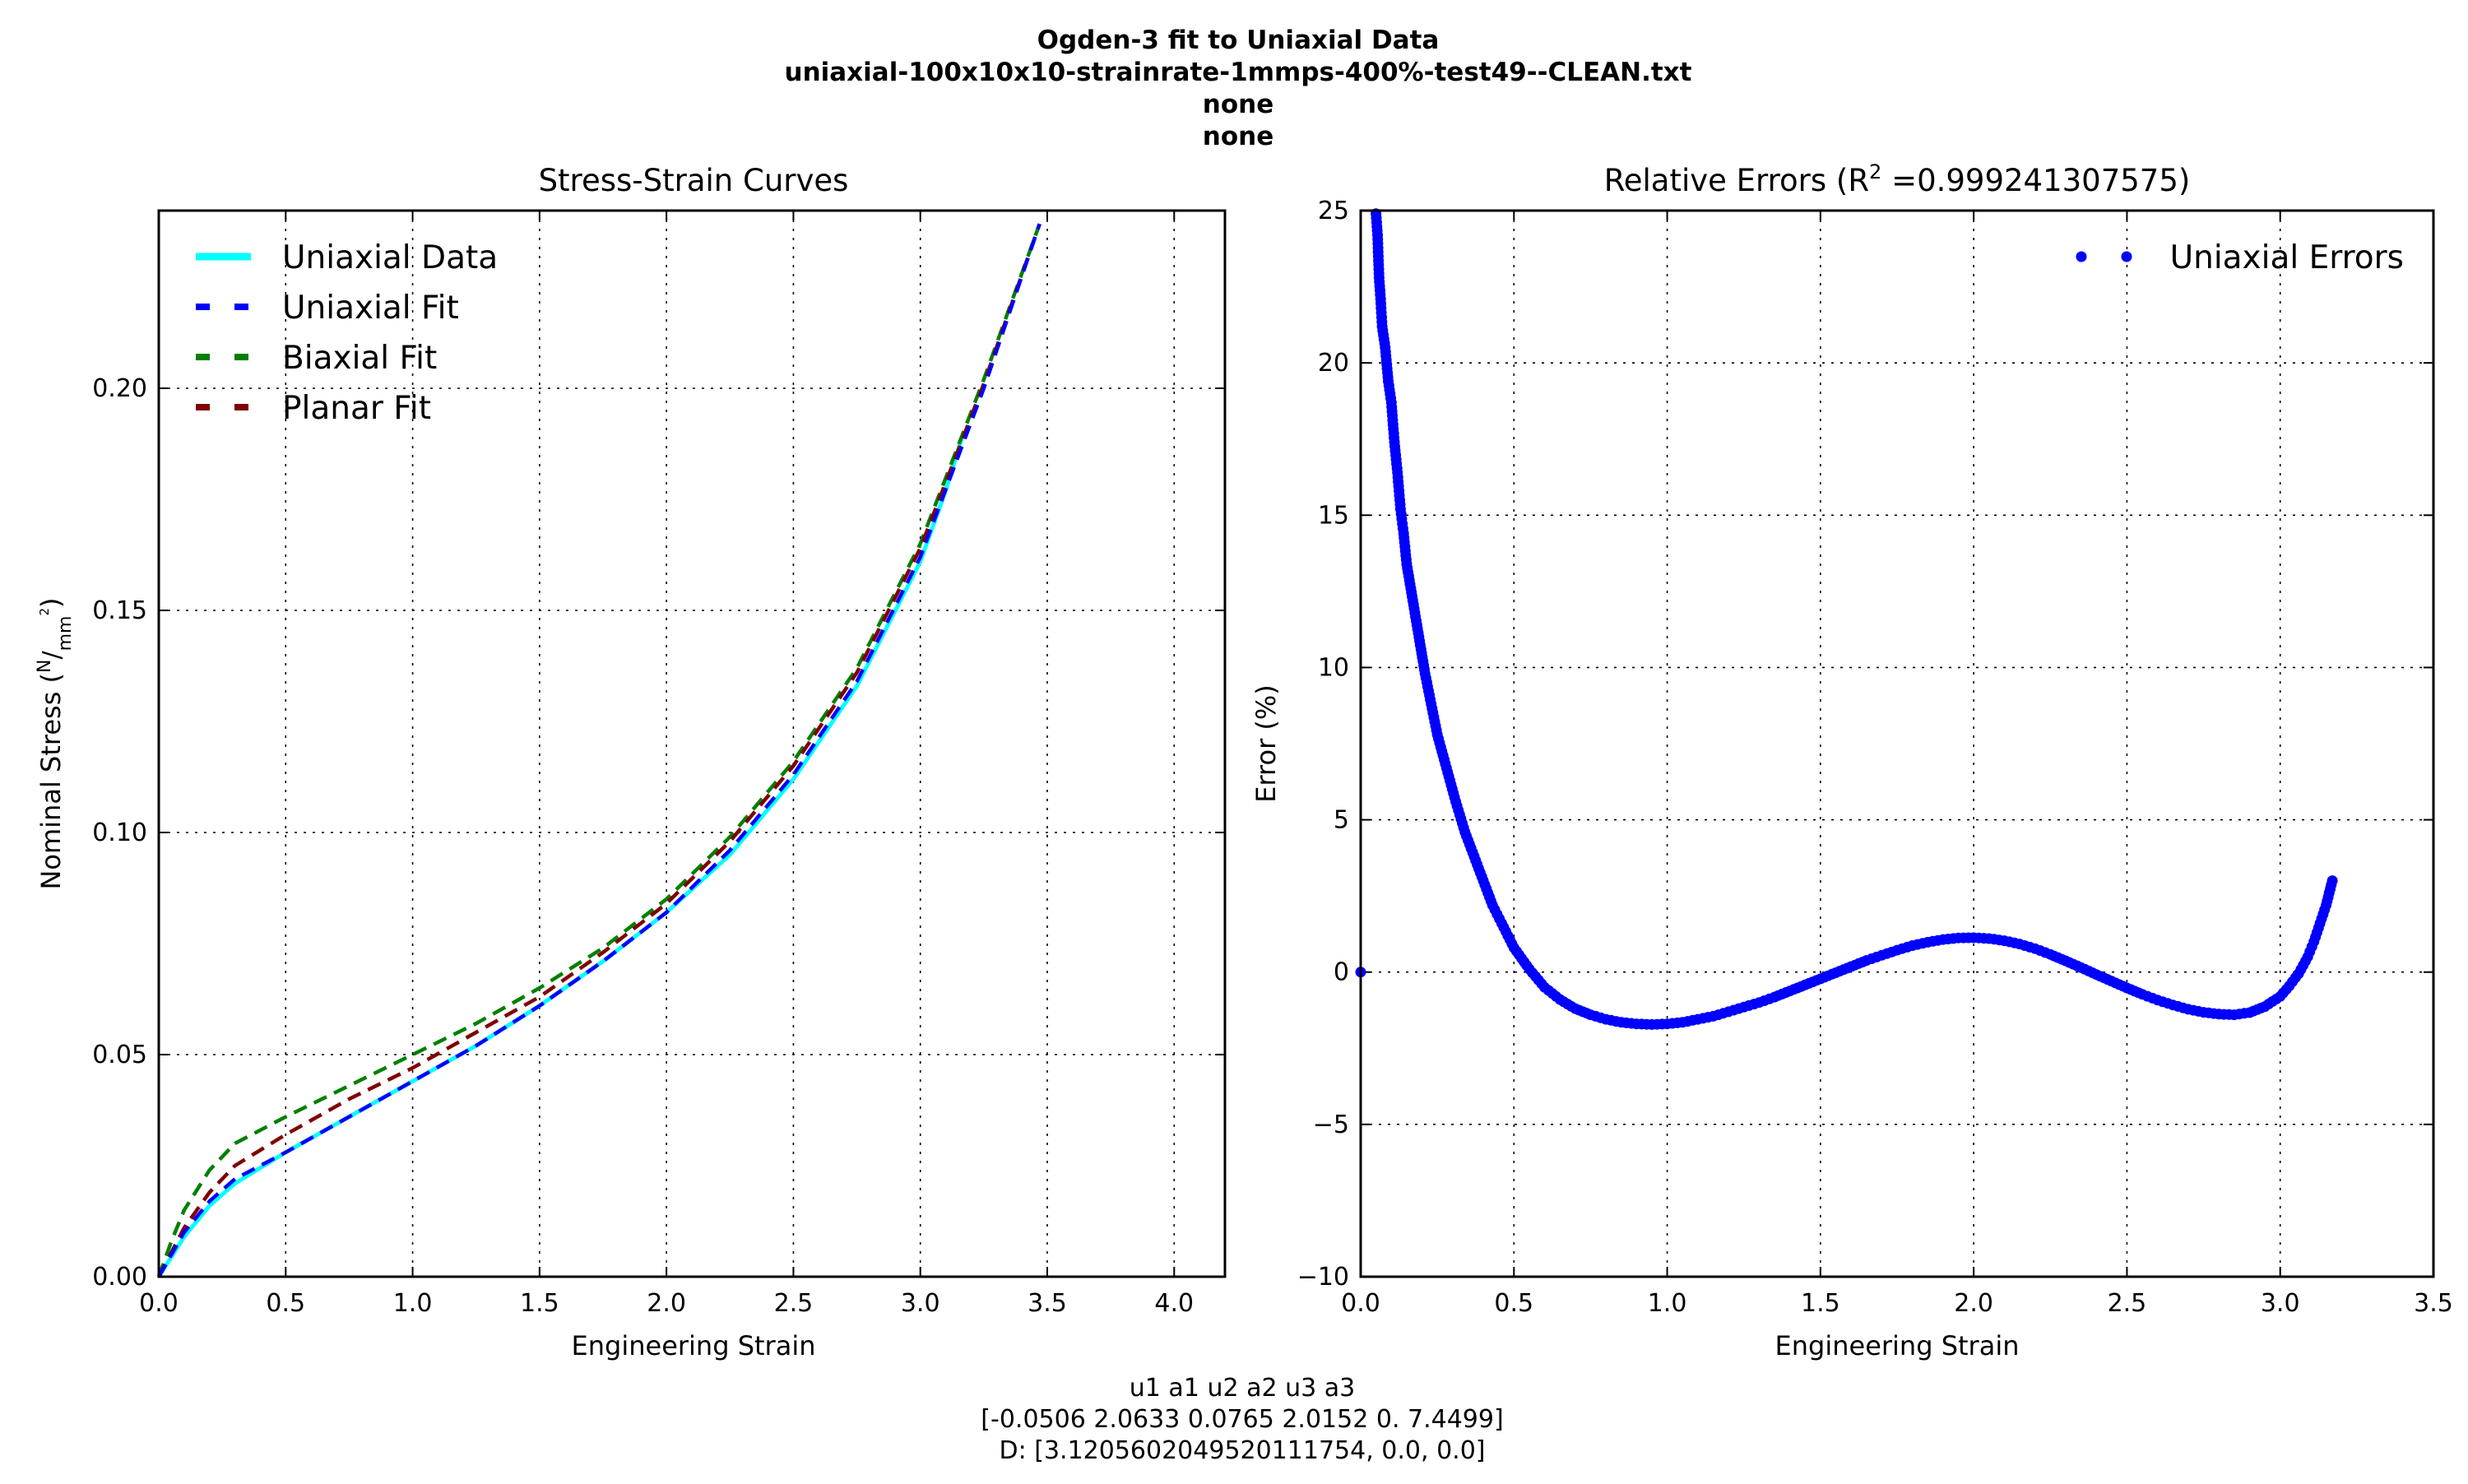  I want to click on relative-errors-title: Relative Errors (R2 =0.999241307575), so click(1897, 179).